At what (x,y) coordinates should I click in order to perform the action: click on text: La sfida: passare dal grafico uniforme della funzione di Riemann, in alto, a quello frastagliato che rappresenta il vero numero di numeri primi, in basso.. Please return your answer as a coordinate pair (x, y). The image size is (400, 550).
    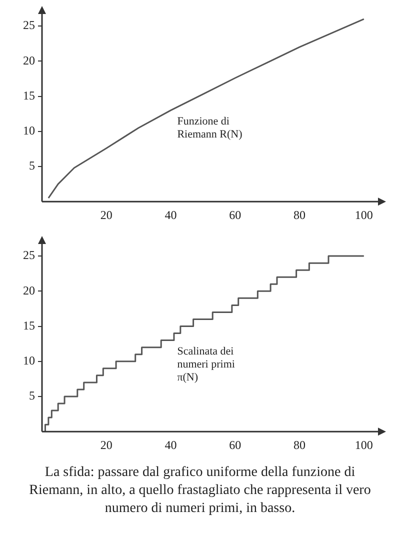
    Looking at the image, I should click on (200, 491).